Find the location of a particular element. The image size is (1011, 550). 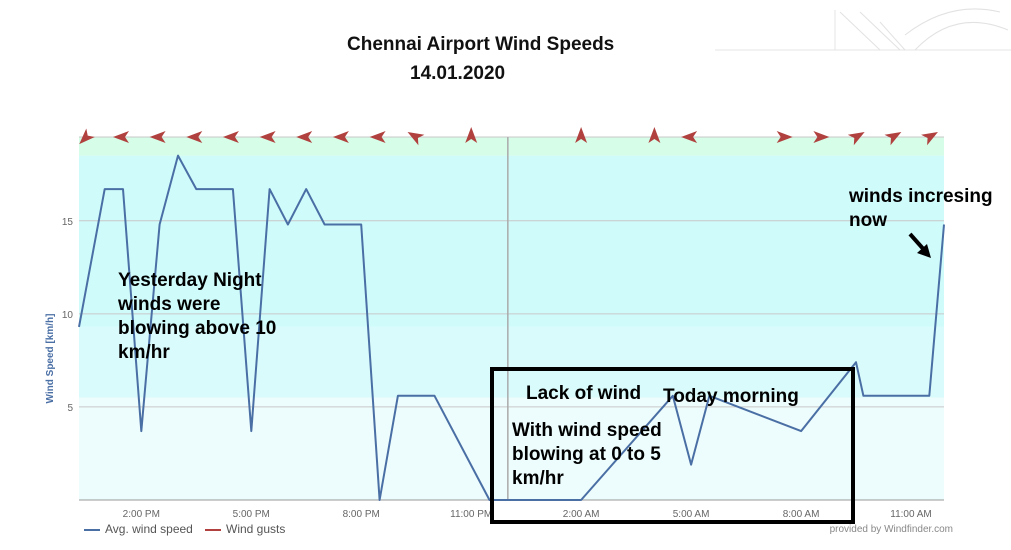

legend-swatch-avg is located at coordinates (92, 529).